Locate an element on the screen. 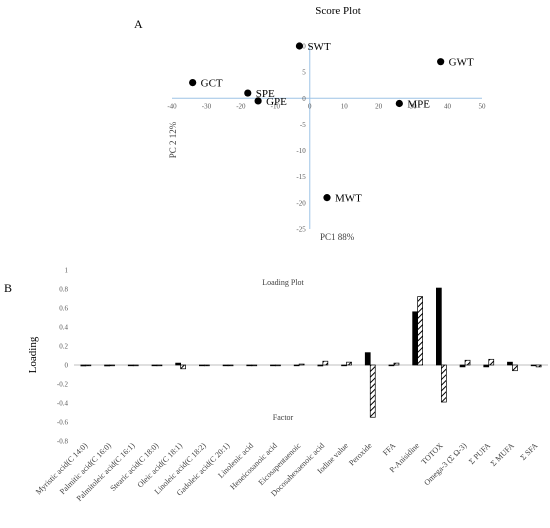 The height and width of the screenshot is (528, 550). loading-y-label: Loading is located at coordinates (33, 354).